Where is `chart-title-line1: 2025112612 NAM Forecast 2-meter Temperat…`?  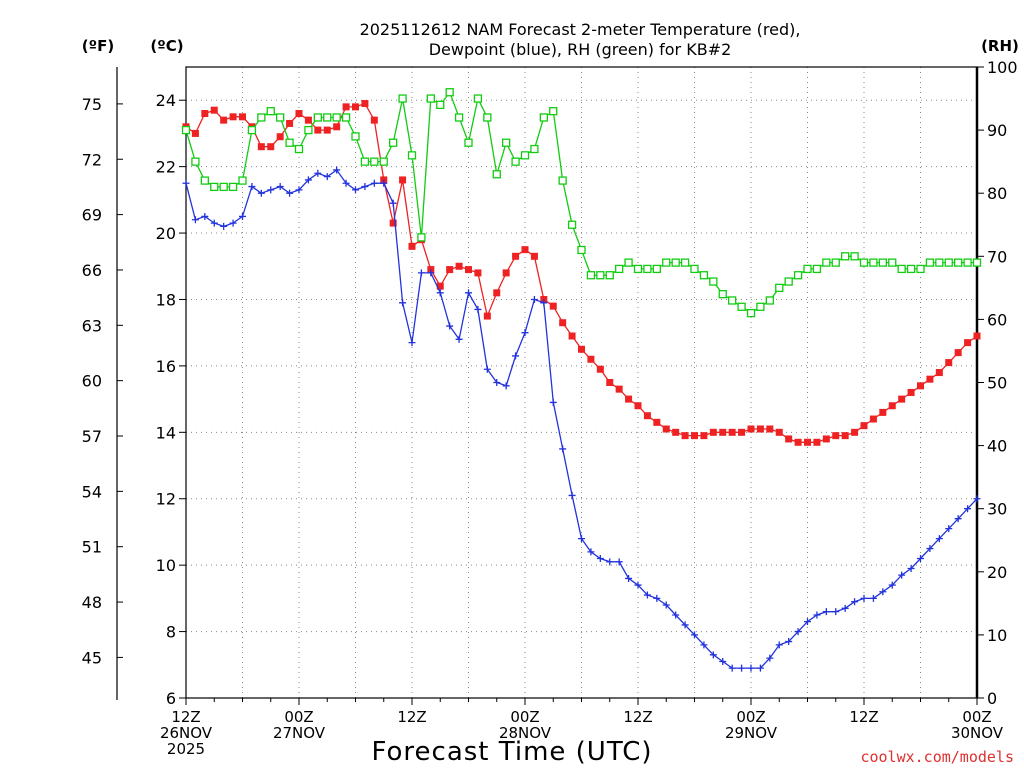
chart-title-line1: 2025112612 NAM Forecast 2-meter Temperat… is located at coordinates (580, 29).